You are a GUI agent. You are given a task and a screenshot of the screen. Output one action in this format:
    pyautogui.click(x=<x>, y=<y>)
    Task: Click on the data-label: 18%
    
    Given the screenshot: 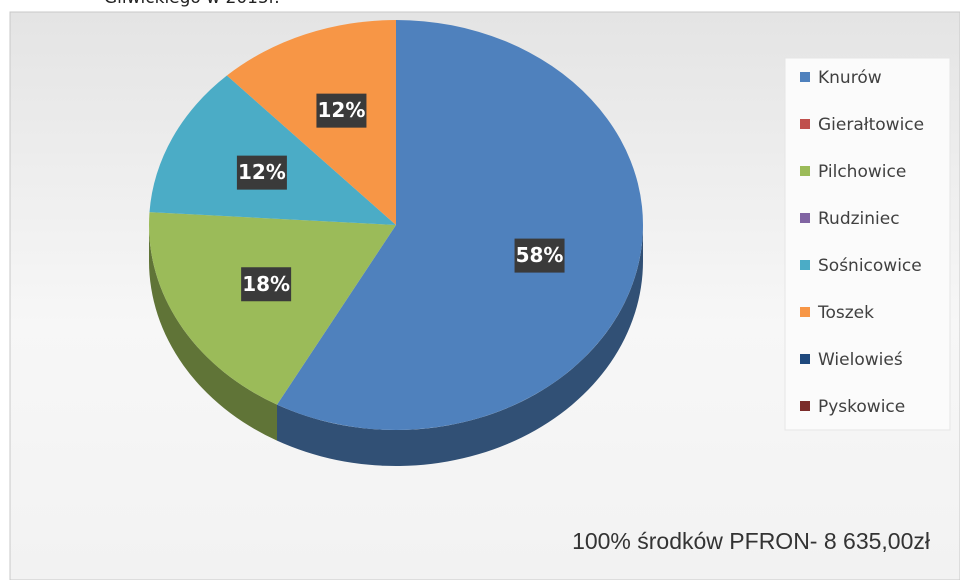 What is the action you would take?
    pyautogui.click(x=266, y=284)
    